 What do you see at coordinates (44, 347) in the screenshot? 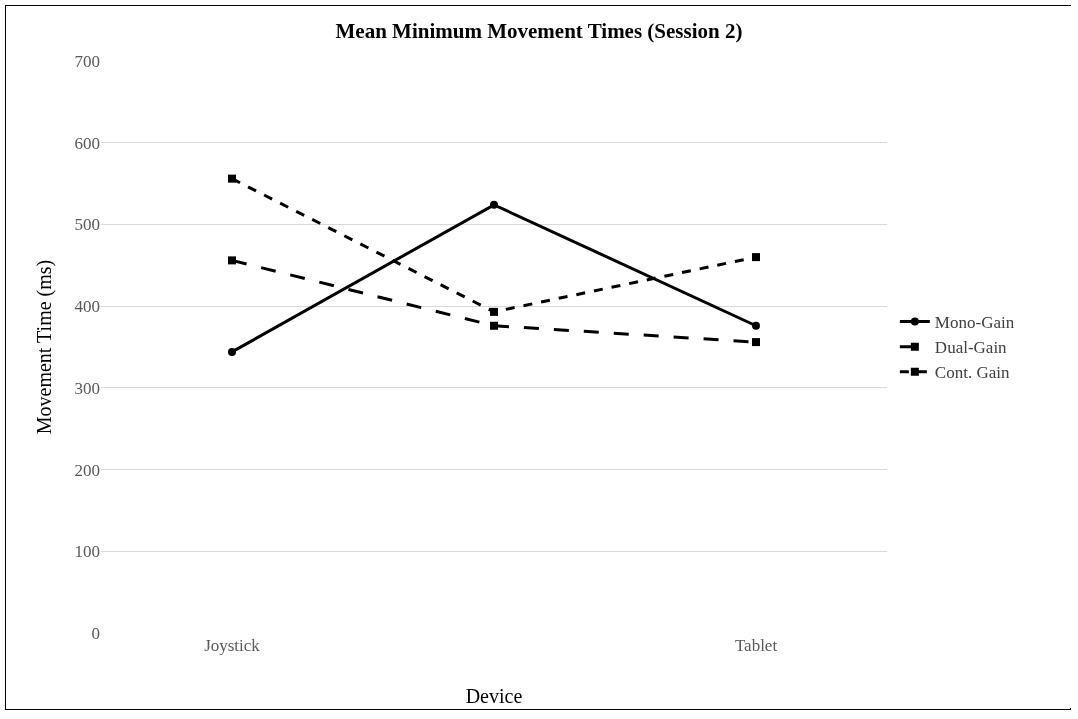
I see `y-axis-title: Movement Time (ms)` at bounding box center [44, 347].